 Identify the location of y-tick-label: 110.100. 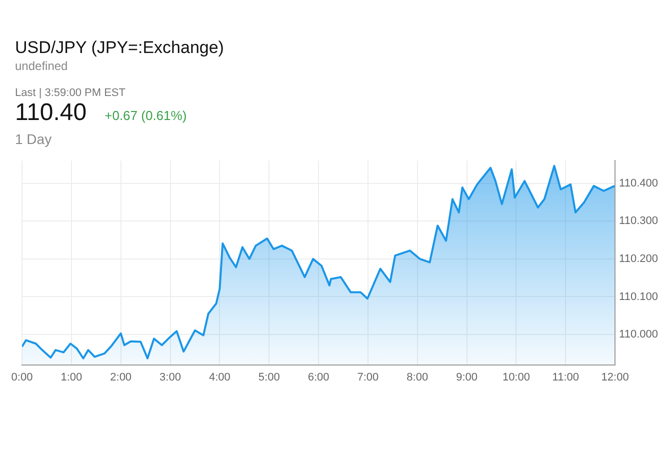
(638, 296).